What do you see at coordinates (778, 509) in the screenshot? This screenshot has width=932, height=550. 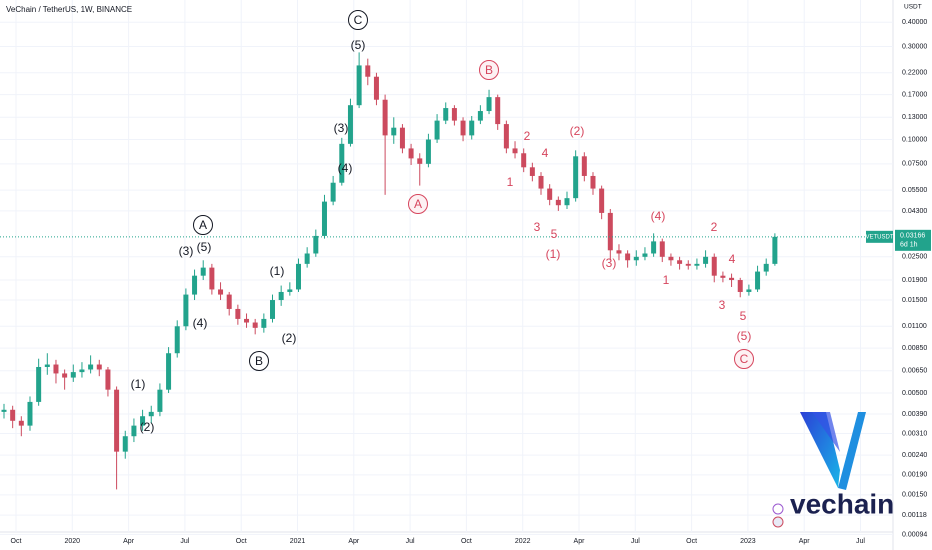 I see `alert-icon` at bounding box center [778, 509].